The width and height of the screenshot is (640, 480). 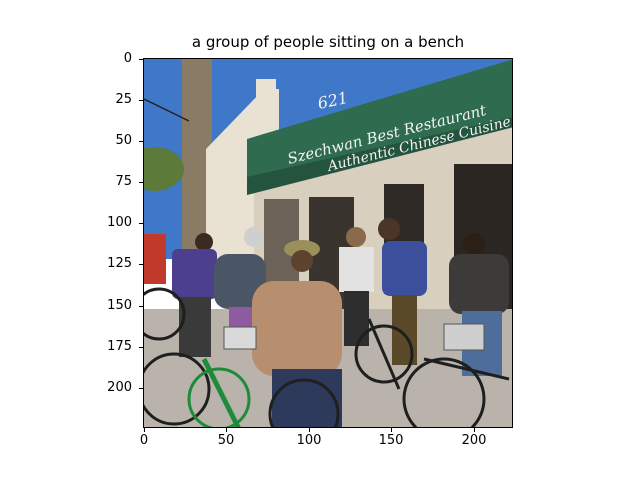 What do you see at coordinates (123, 99) in the screenshot?
I see `y-tick-label: 25` at bounding box center [123, 99].